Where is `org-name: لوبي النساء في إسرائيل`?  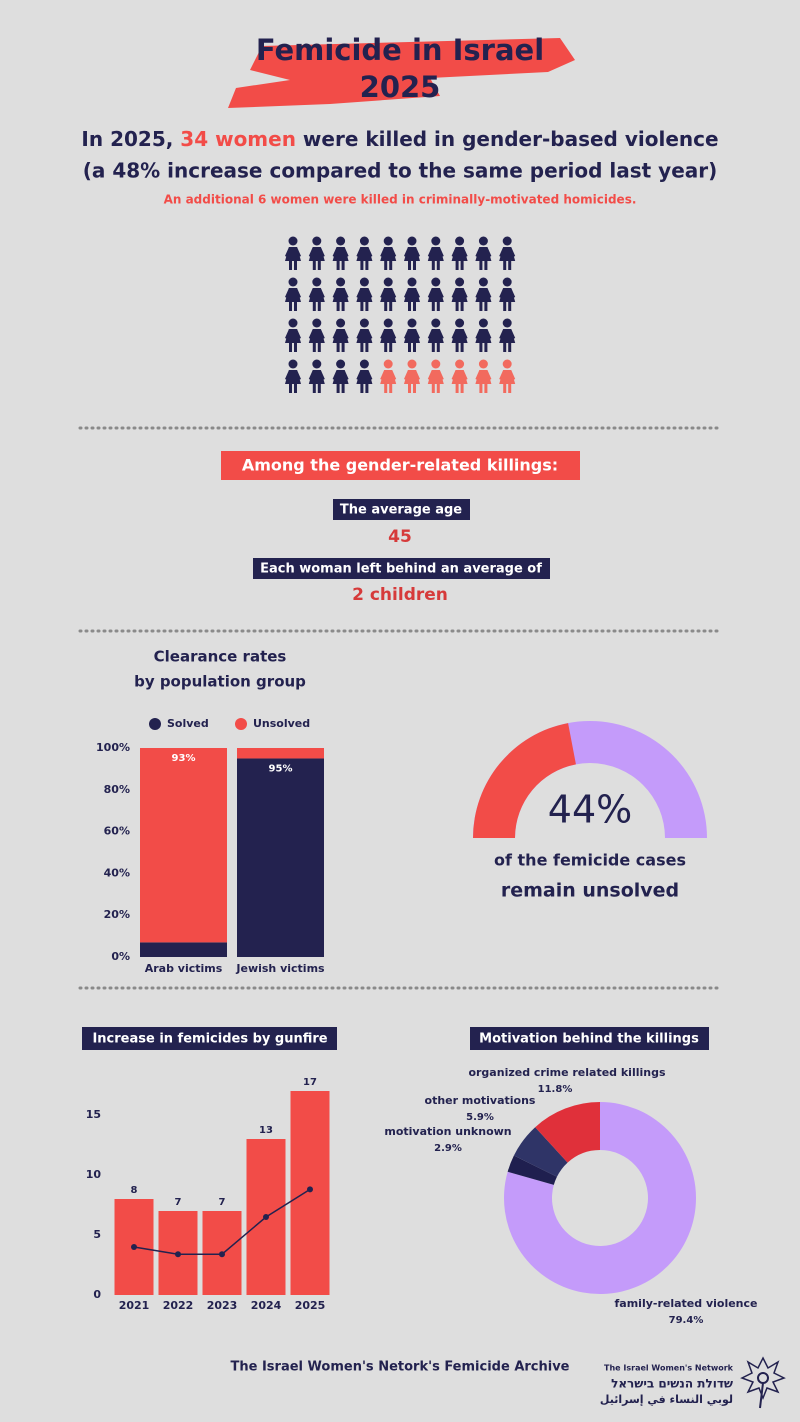
org-name: لوبي النساء في إسرائيل is located at coordinates (666, 1399).